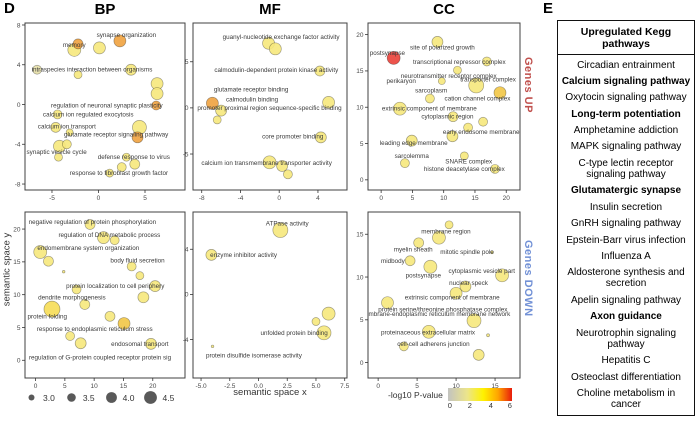  Describe the element at coordinates (88, 248) in the screenshot. I see `term-label: endomembrane system organization` at that location.